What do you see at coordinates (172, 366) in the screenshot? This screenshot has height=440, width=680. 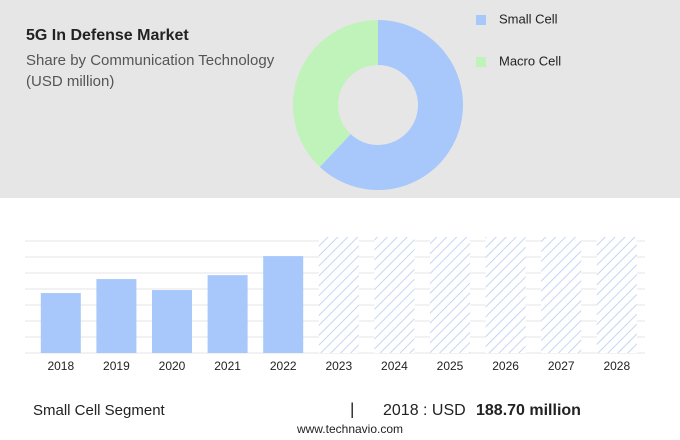 I see `x-tick-label: 2020` at bounding box center [172, 366].